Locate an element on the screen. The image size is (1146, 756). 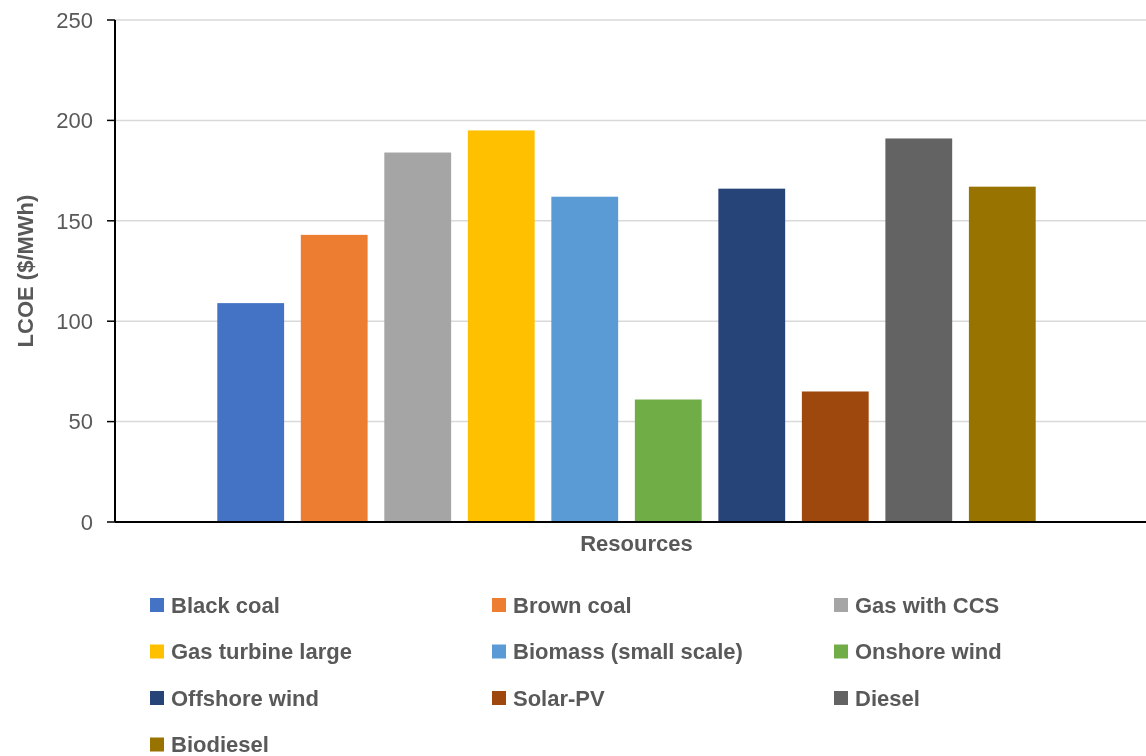
x-axis-title: Resources is located at coordinates (636, 543).